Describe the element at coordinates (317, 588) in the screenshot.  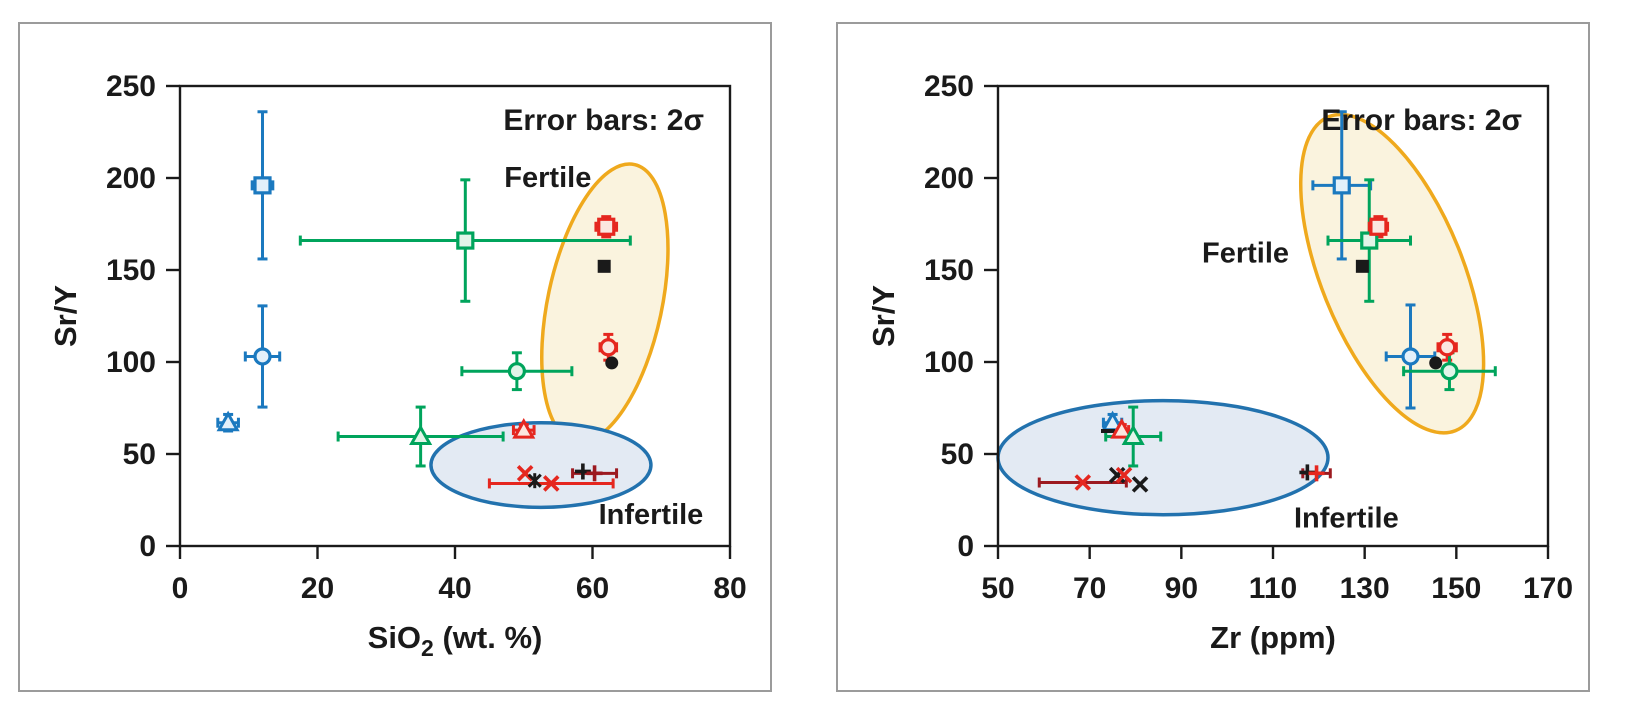
I see `x-tick-label: 20` at that location.